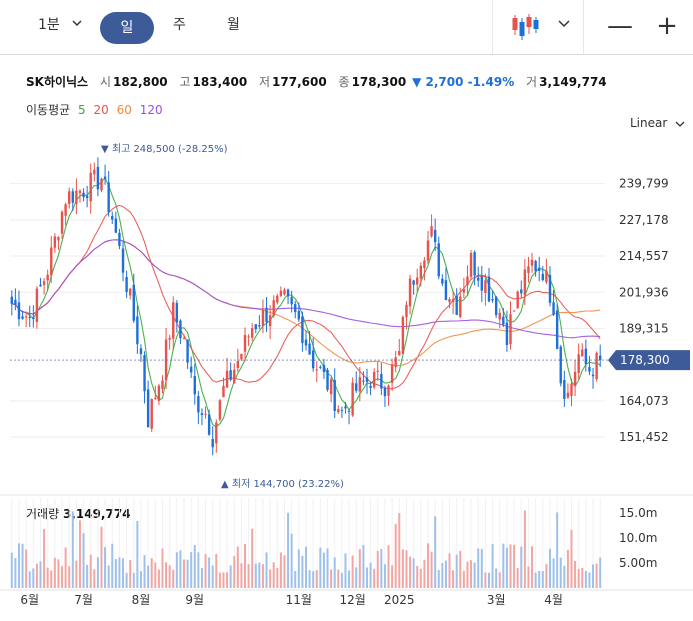 The image size is (693, 621). What do you see at coordinates (127, 28) in the screenshot?
I see `tab-day: 일` at bounding box center [127, 28].